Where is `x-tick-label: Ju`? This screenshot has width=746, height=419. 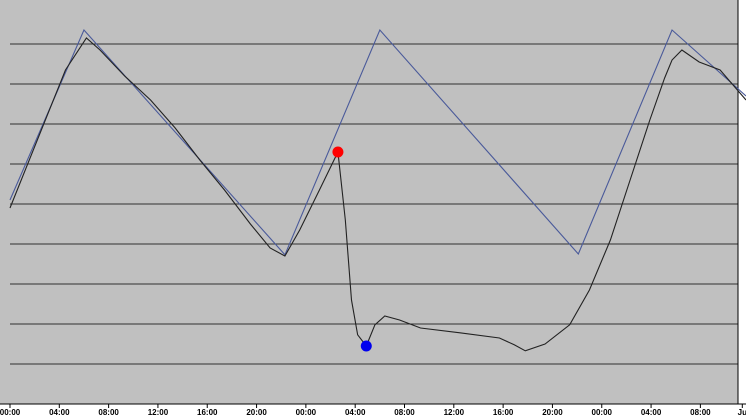
x-tick-label: Ju is located at coordinates (742, 412).